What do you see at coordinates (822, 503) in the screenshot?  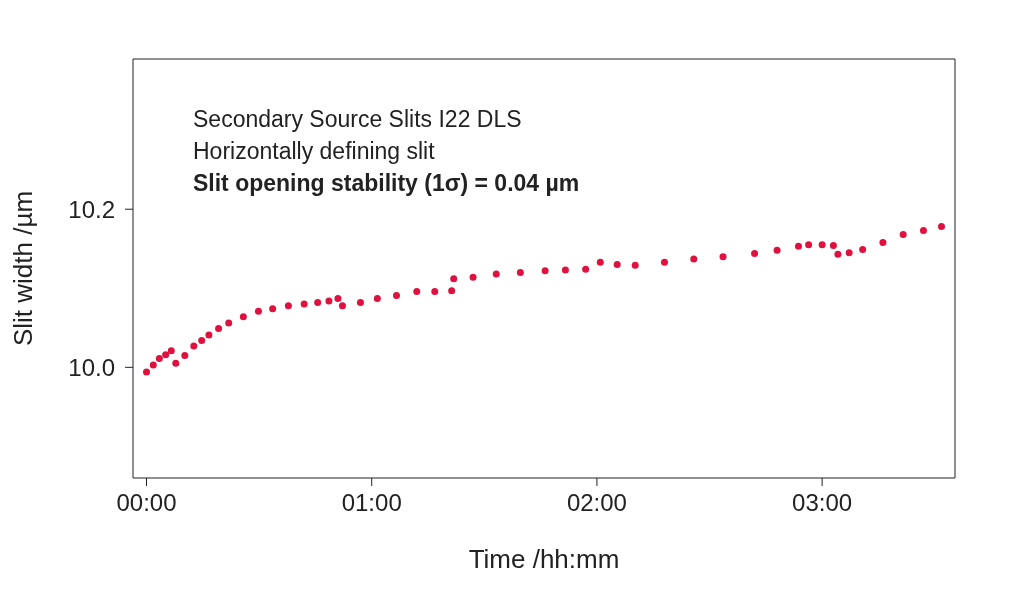 I see `x-tick-label: 03:00` at bounding box center [822, 503].